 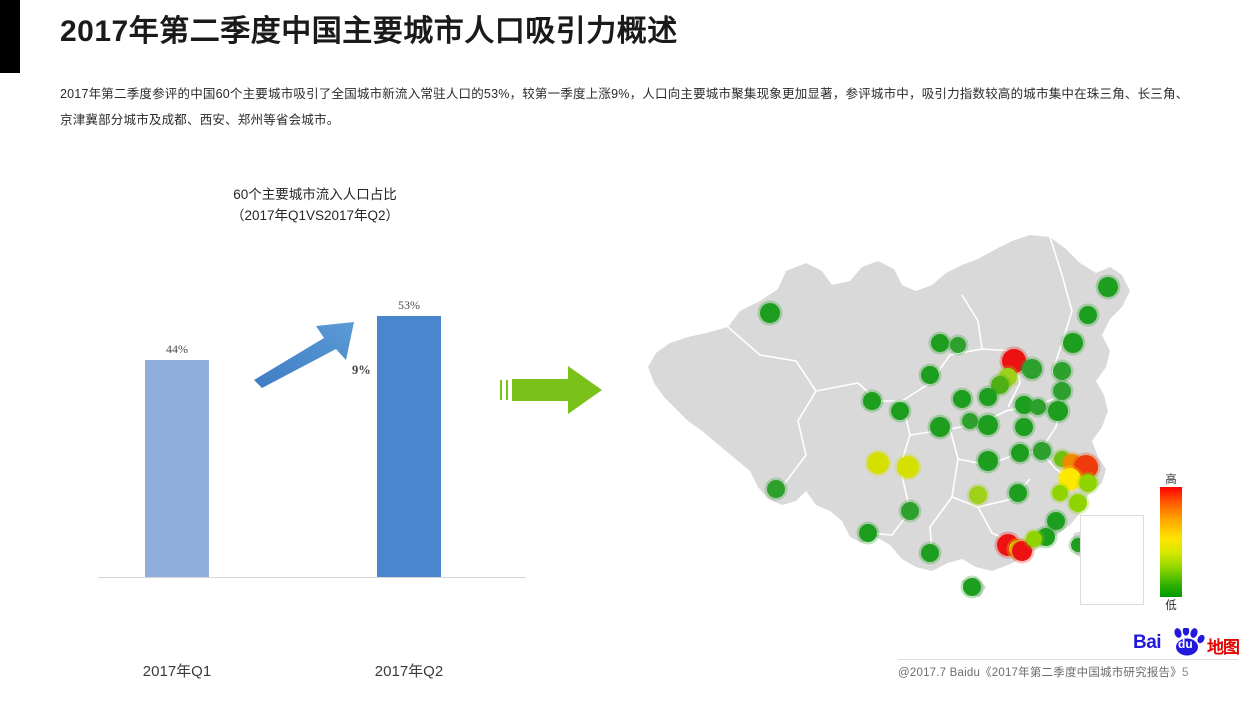 What do you see at coordinates (1088, 483) in the screenshot?
I see `map-marker-ningbo` at bounding box center [1088, 483].